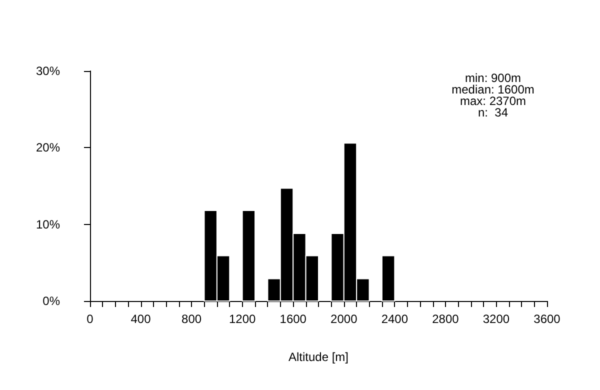  What do you see at coordinates (344, 319) in the screenshot?
I see `x-tick-label: 2000` at bounding box center [344, 319].